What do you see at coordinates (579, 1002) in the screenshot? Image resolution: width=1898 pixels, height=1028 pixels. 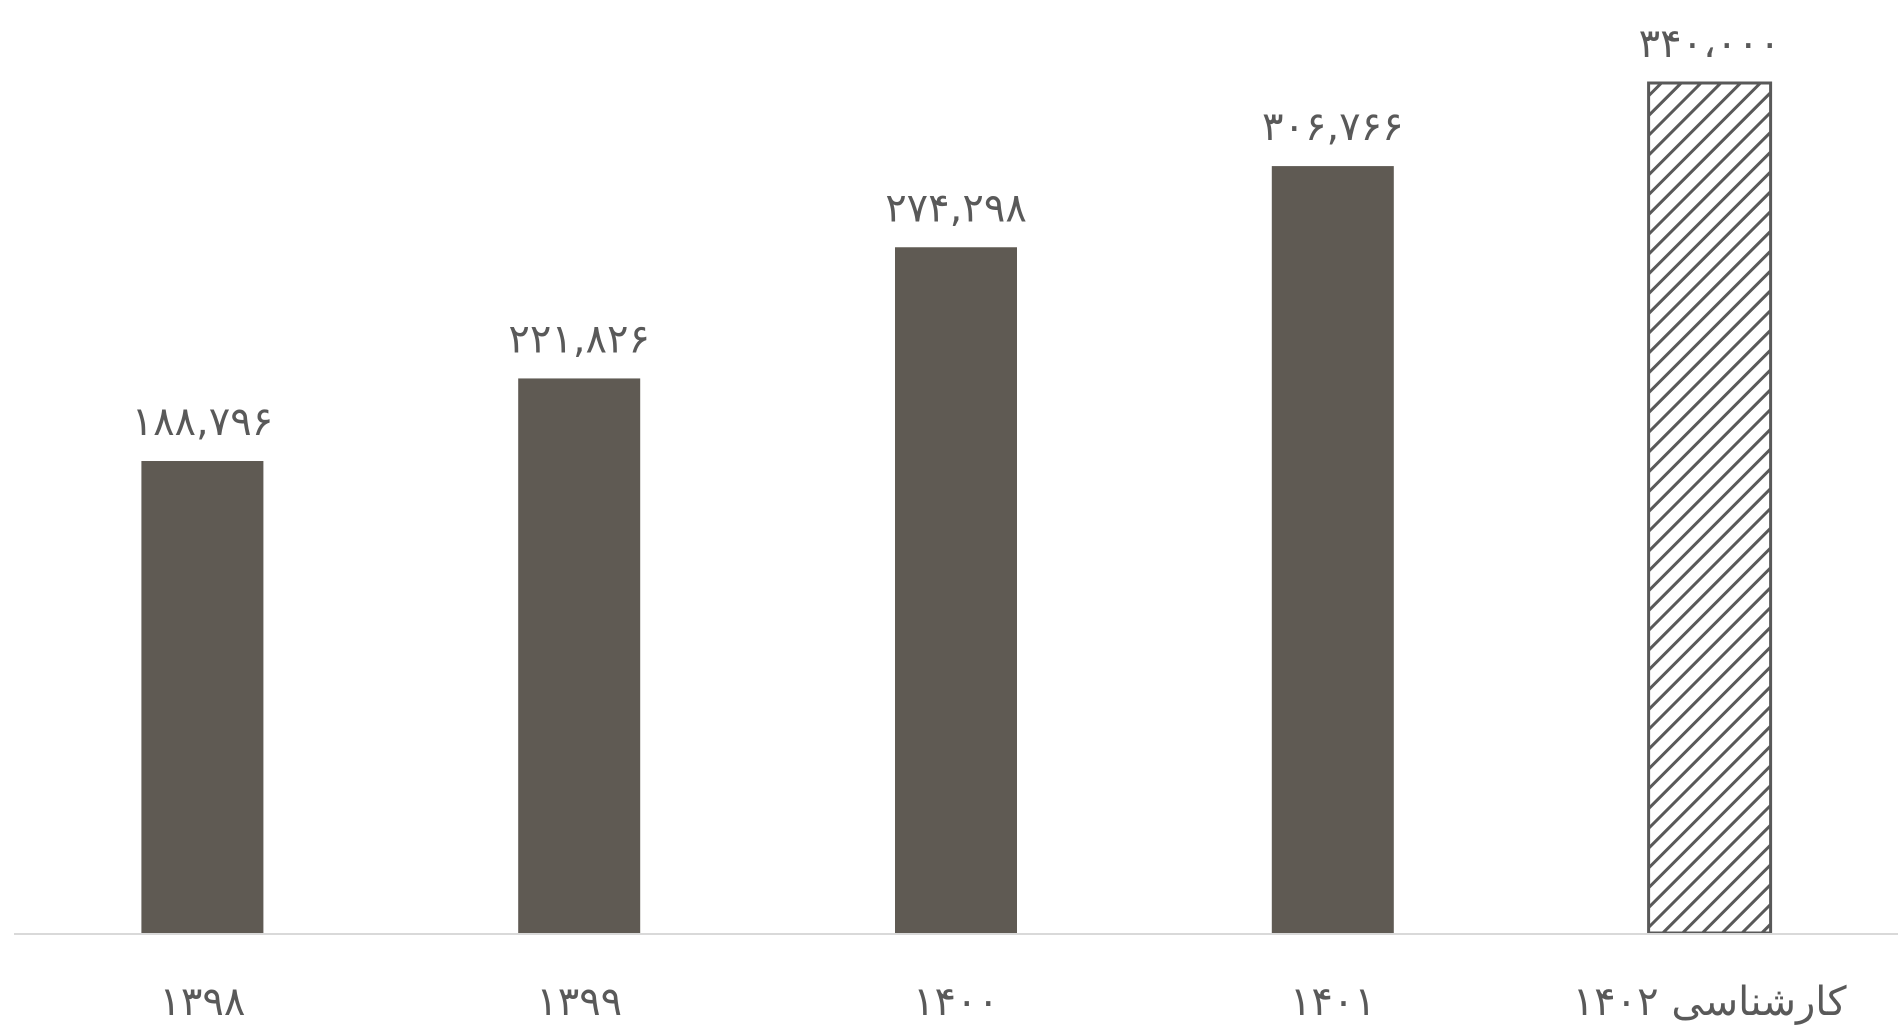 I see `x-tick-label-2: ۱۳۹۹` at bounding box center [579, 1002].